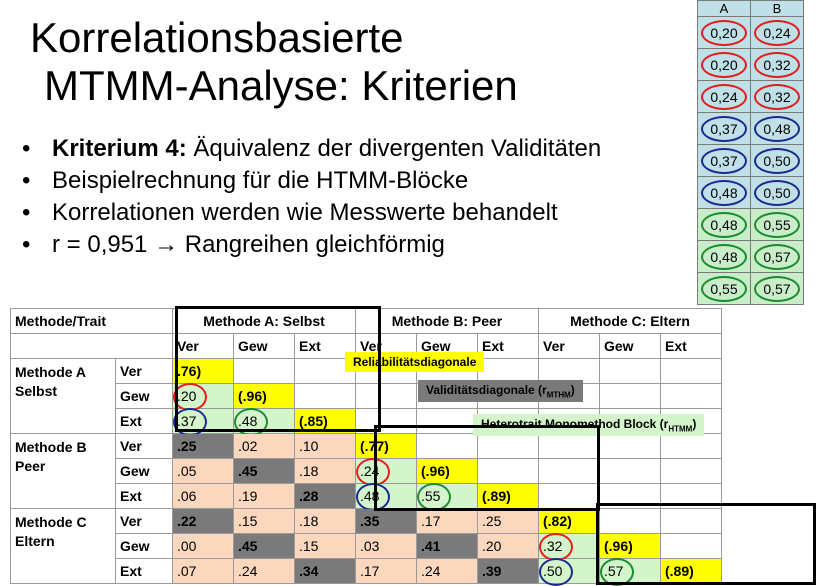 This screenshot has width=835, height=586. Describe the element at coordinates (569, 346) in the screenshot. I see `trait-column-header: Ver` at that location.